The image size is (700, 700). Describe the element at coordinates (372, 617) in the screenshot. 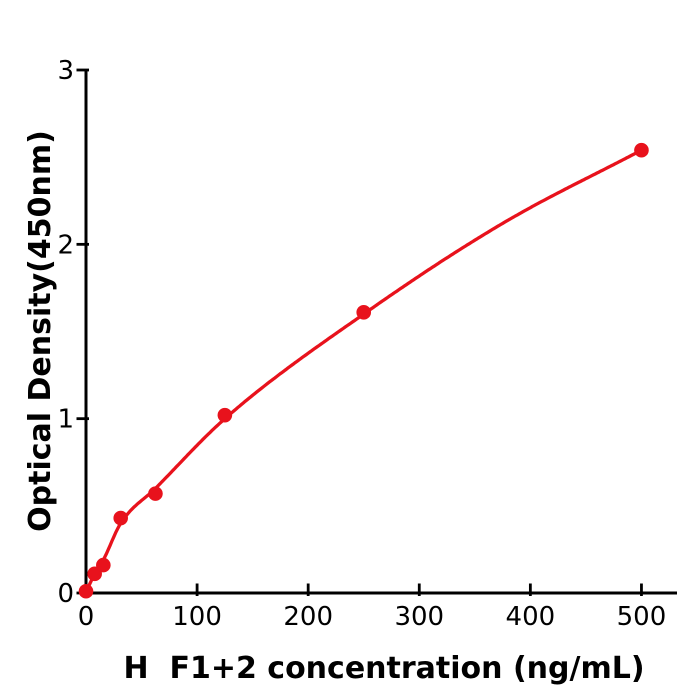

I see `x-tick-labels: 0 100 200 300 400 500` at that location.